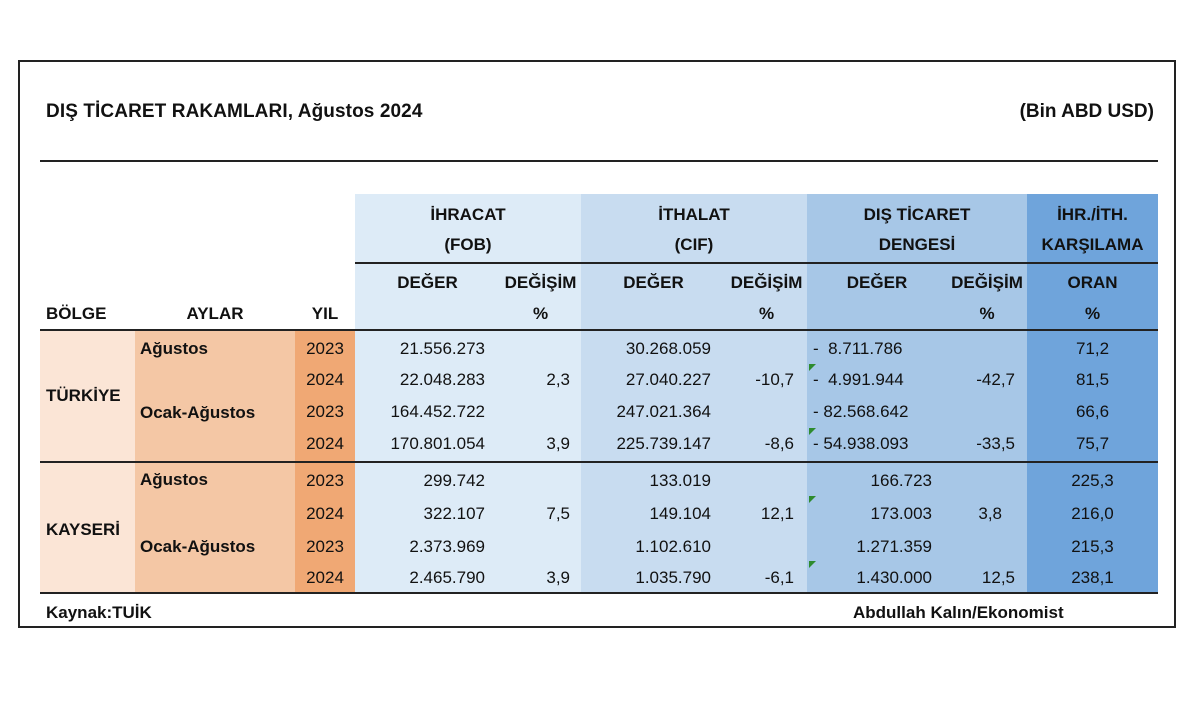 This screenshot has width=1200, height=705. Describe the element at coordinates (990, 513) in the screenshot. I see `denge-change: 3,8` at that location.